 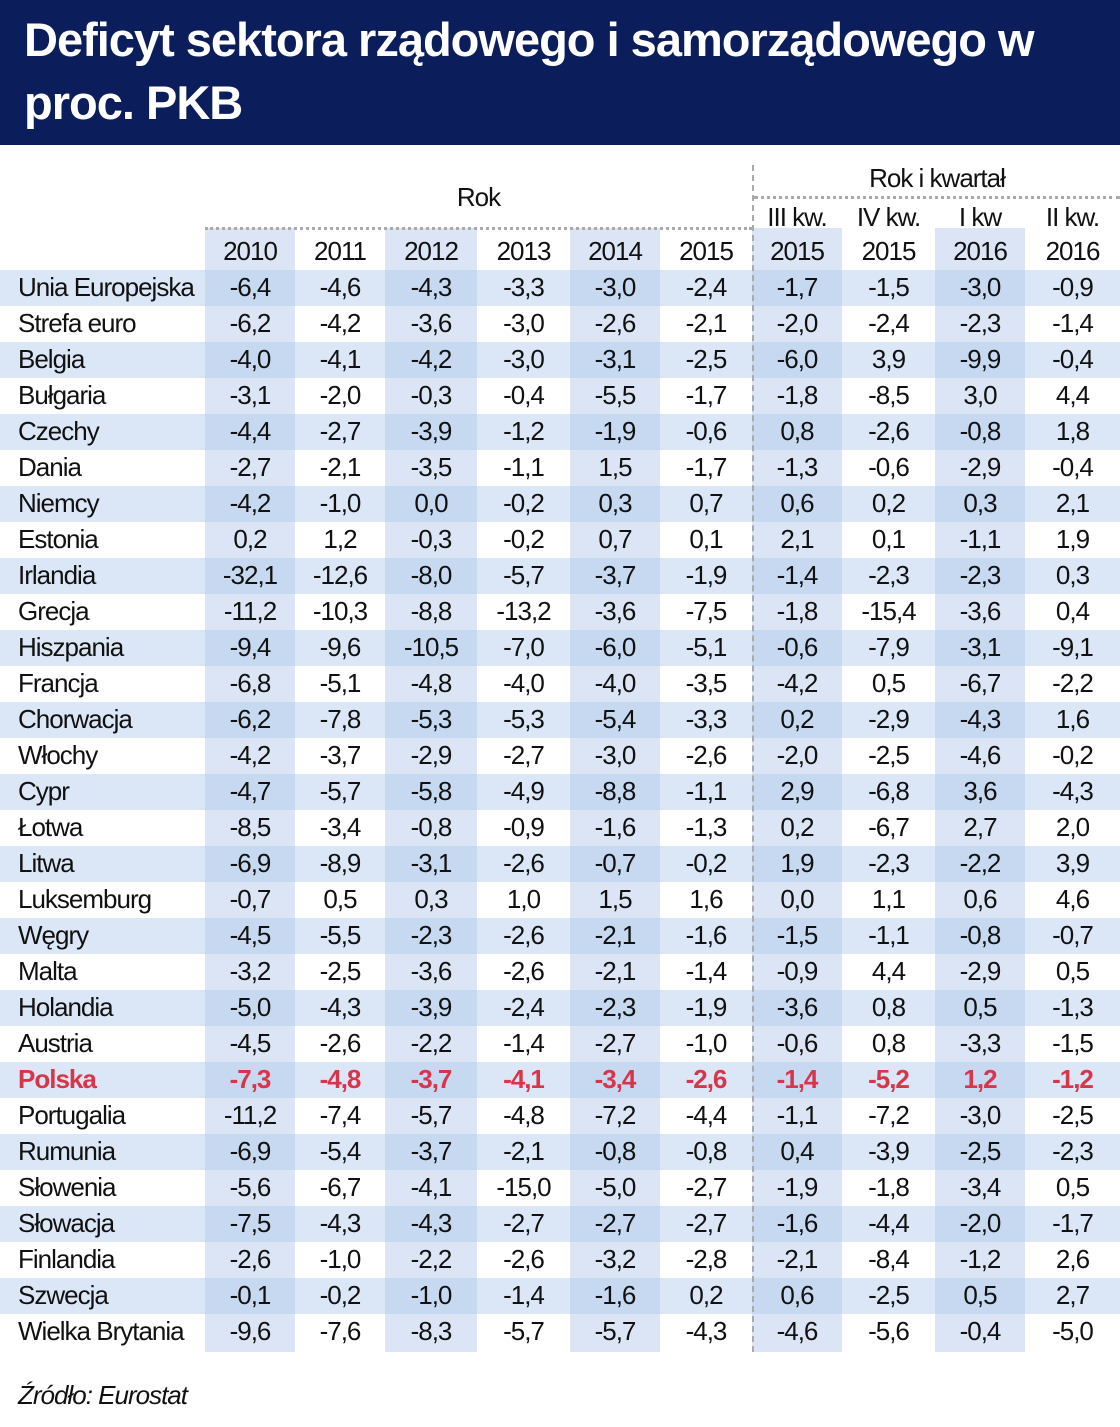 What do you see at coordinates (797, 683) in the screenshot?
I see `table-cell: -4,2` at bounding box center [797, 683].